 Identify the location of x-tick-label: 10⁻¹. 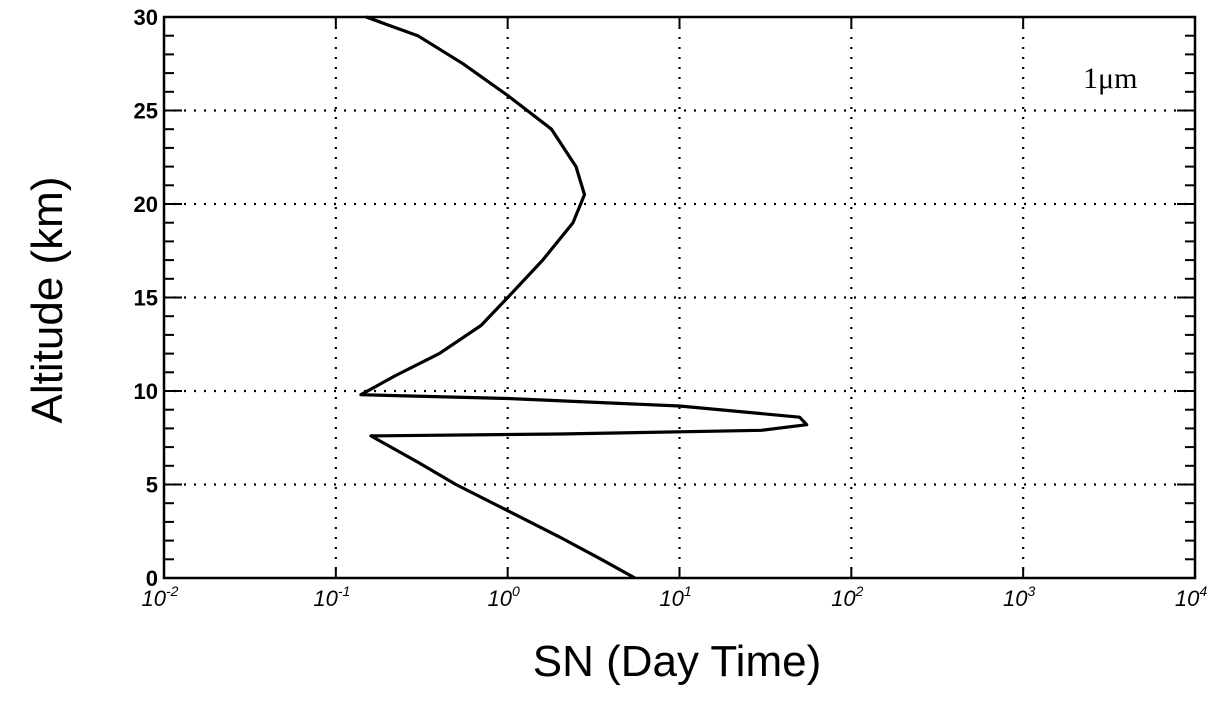
(331, 597).